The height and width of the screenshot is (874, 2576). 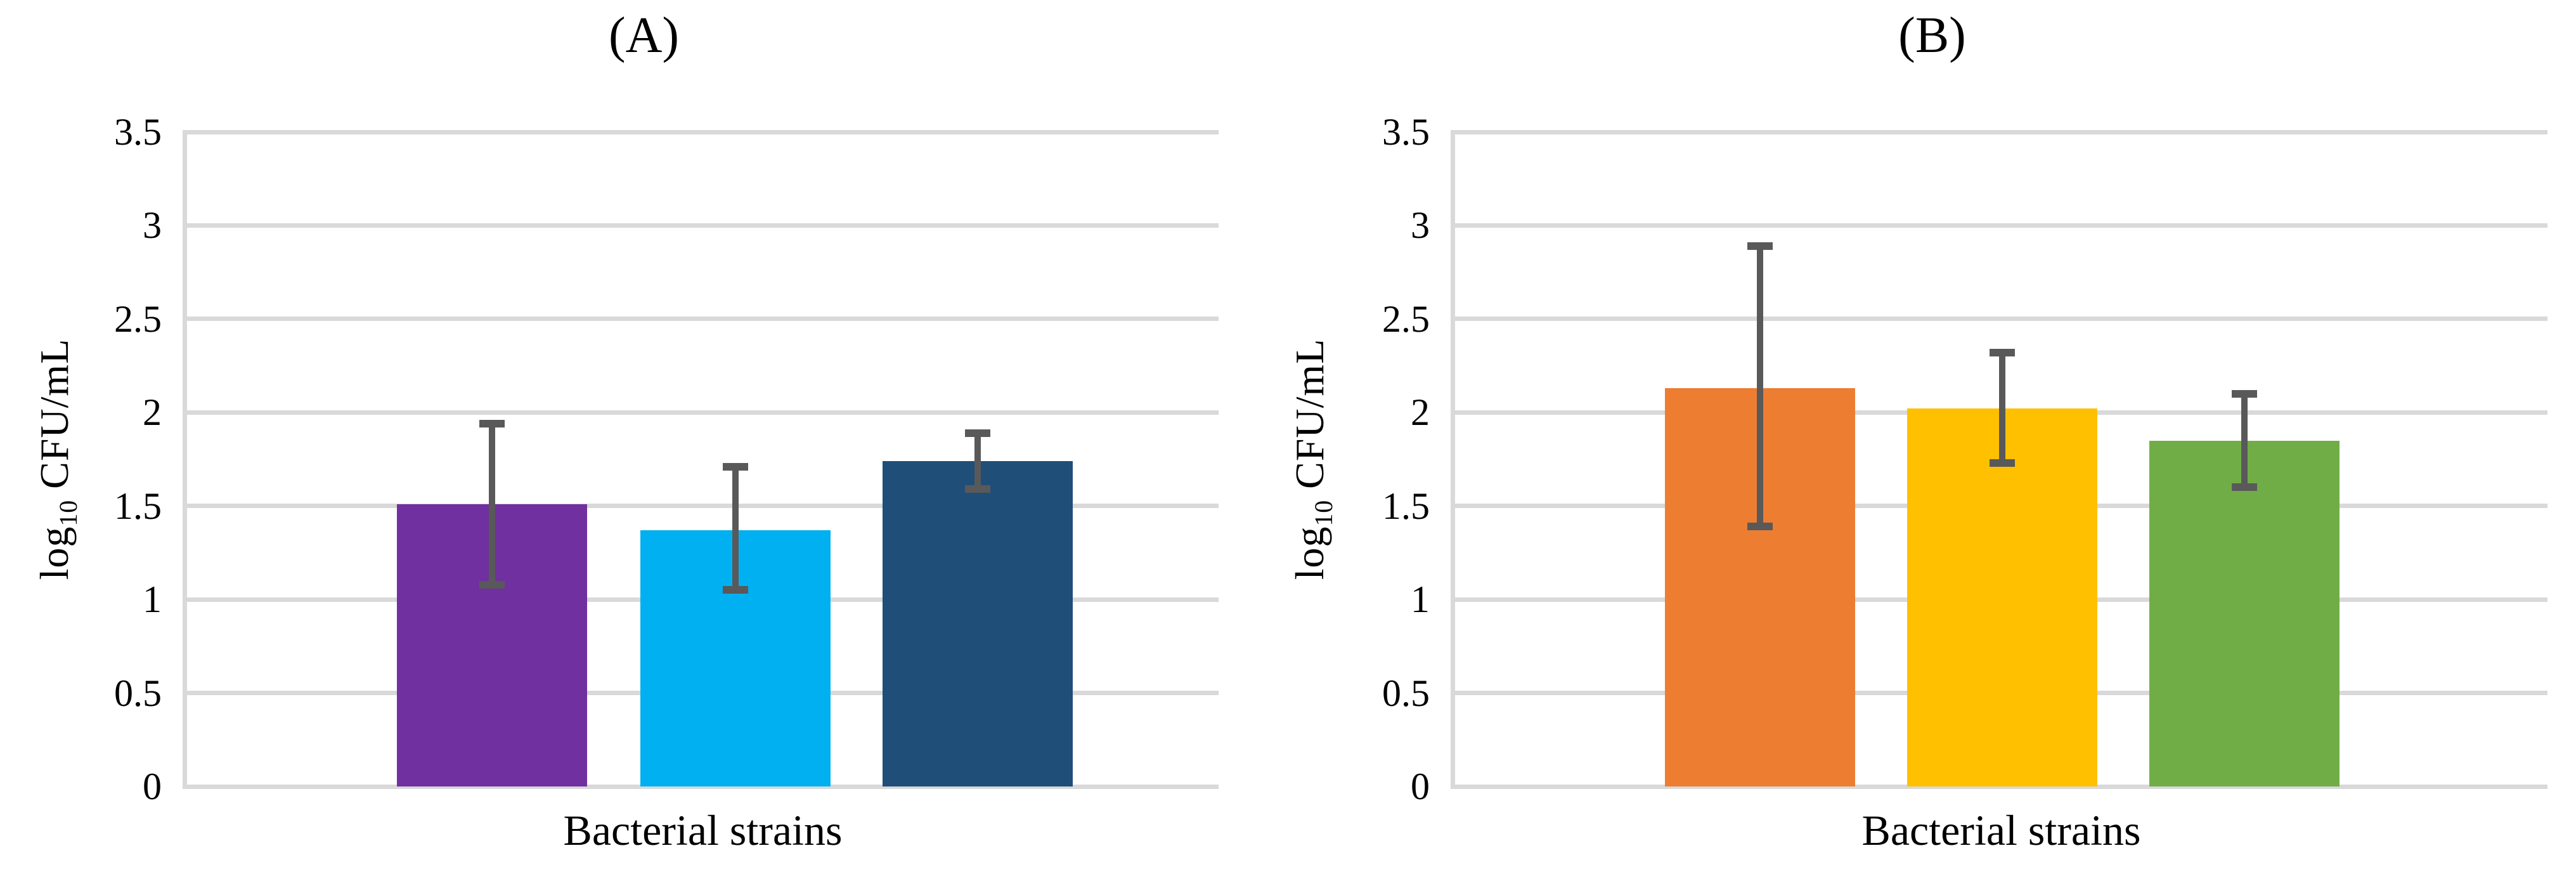 I want to click on panel-a-error-bar-dark-blue, so click(x=977, y=461).